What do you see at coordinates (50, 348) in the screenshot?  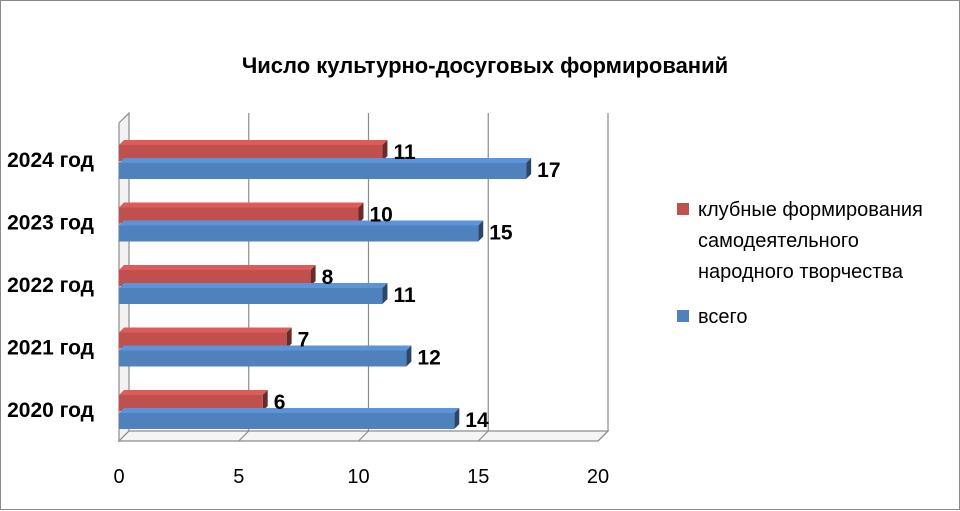 I see `category-label: 2021 год` at bounding box center [50, 348].